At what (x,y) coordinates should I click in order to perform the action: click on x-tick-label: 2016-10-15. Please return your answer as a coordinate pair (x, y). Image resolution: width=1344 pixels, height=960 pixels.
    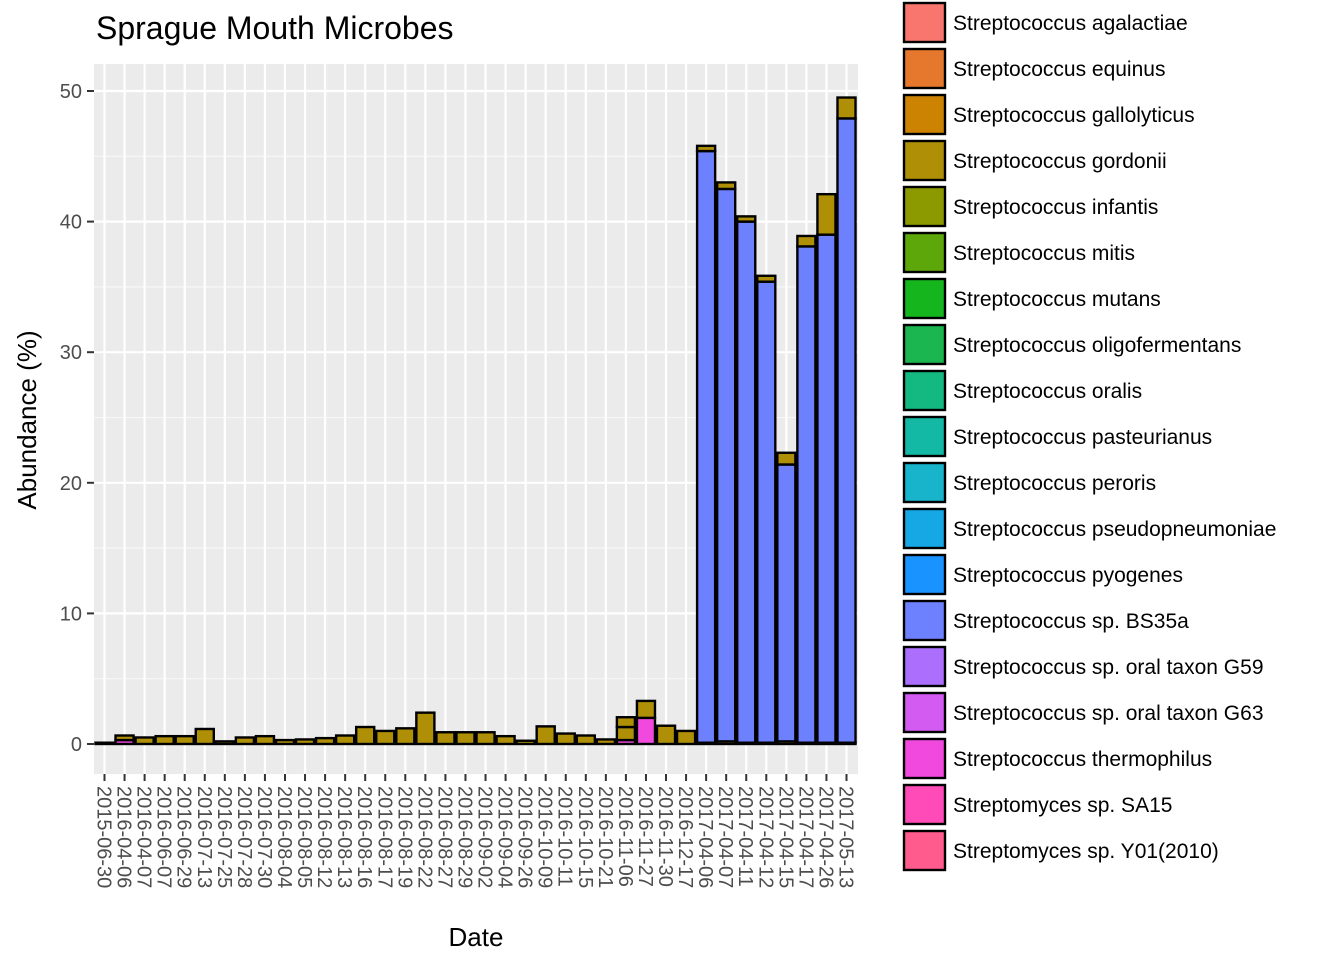
    Looking at the image, I should click on (585, 837).